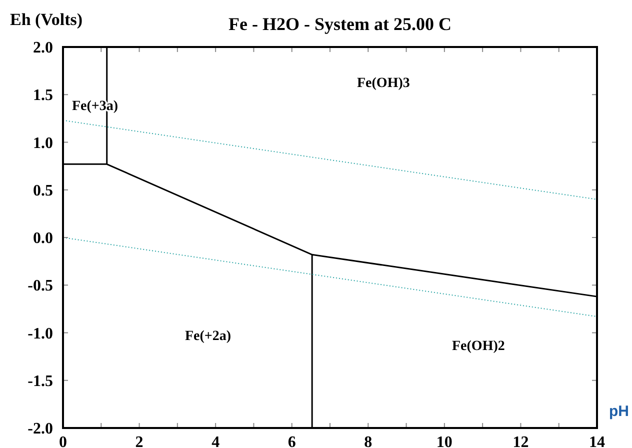 The height and width of the screenshot is (448, 632). I want to click on y-tick-label: 1.5, so click(43, 95).